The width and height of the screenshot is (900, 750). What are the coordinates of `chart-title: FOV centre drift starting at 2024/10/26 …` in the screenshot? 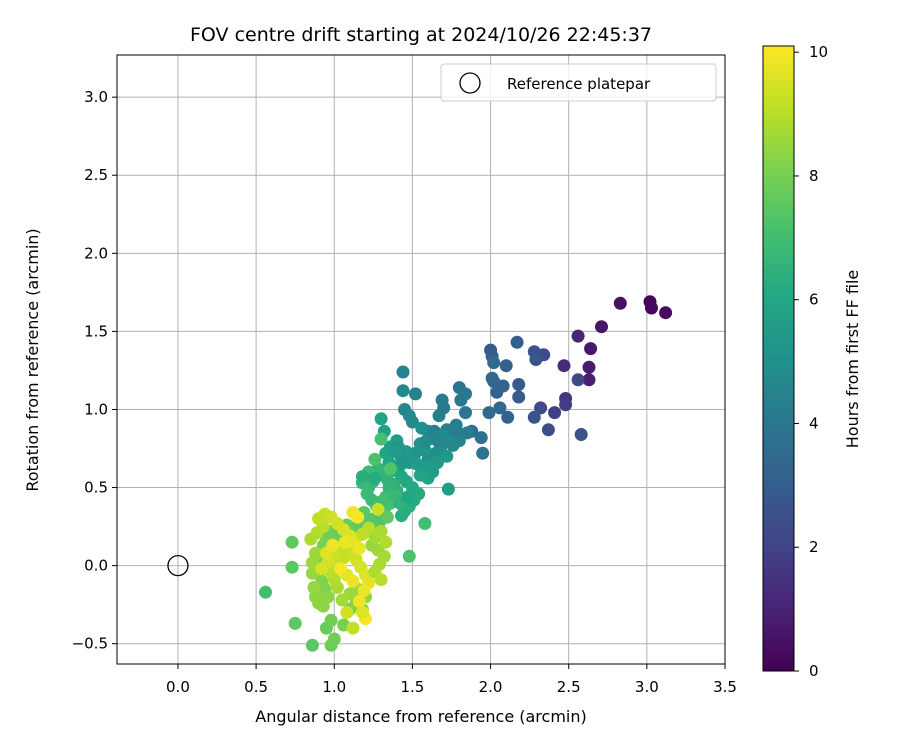 It's located at (421, 35).